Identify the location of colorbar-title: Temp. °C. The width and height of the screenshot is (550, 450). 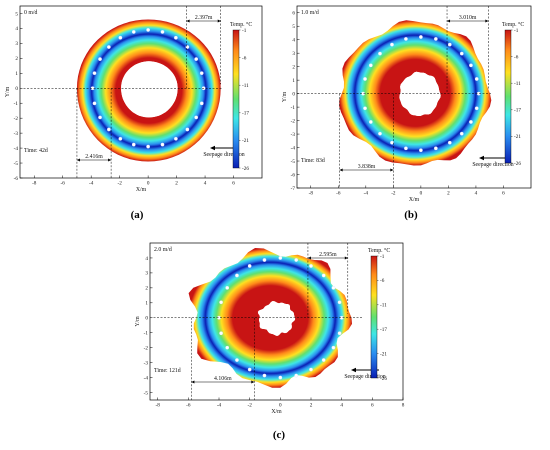
(513, 24).